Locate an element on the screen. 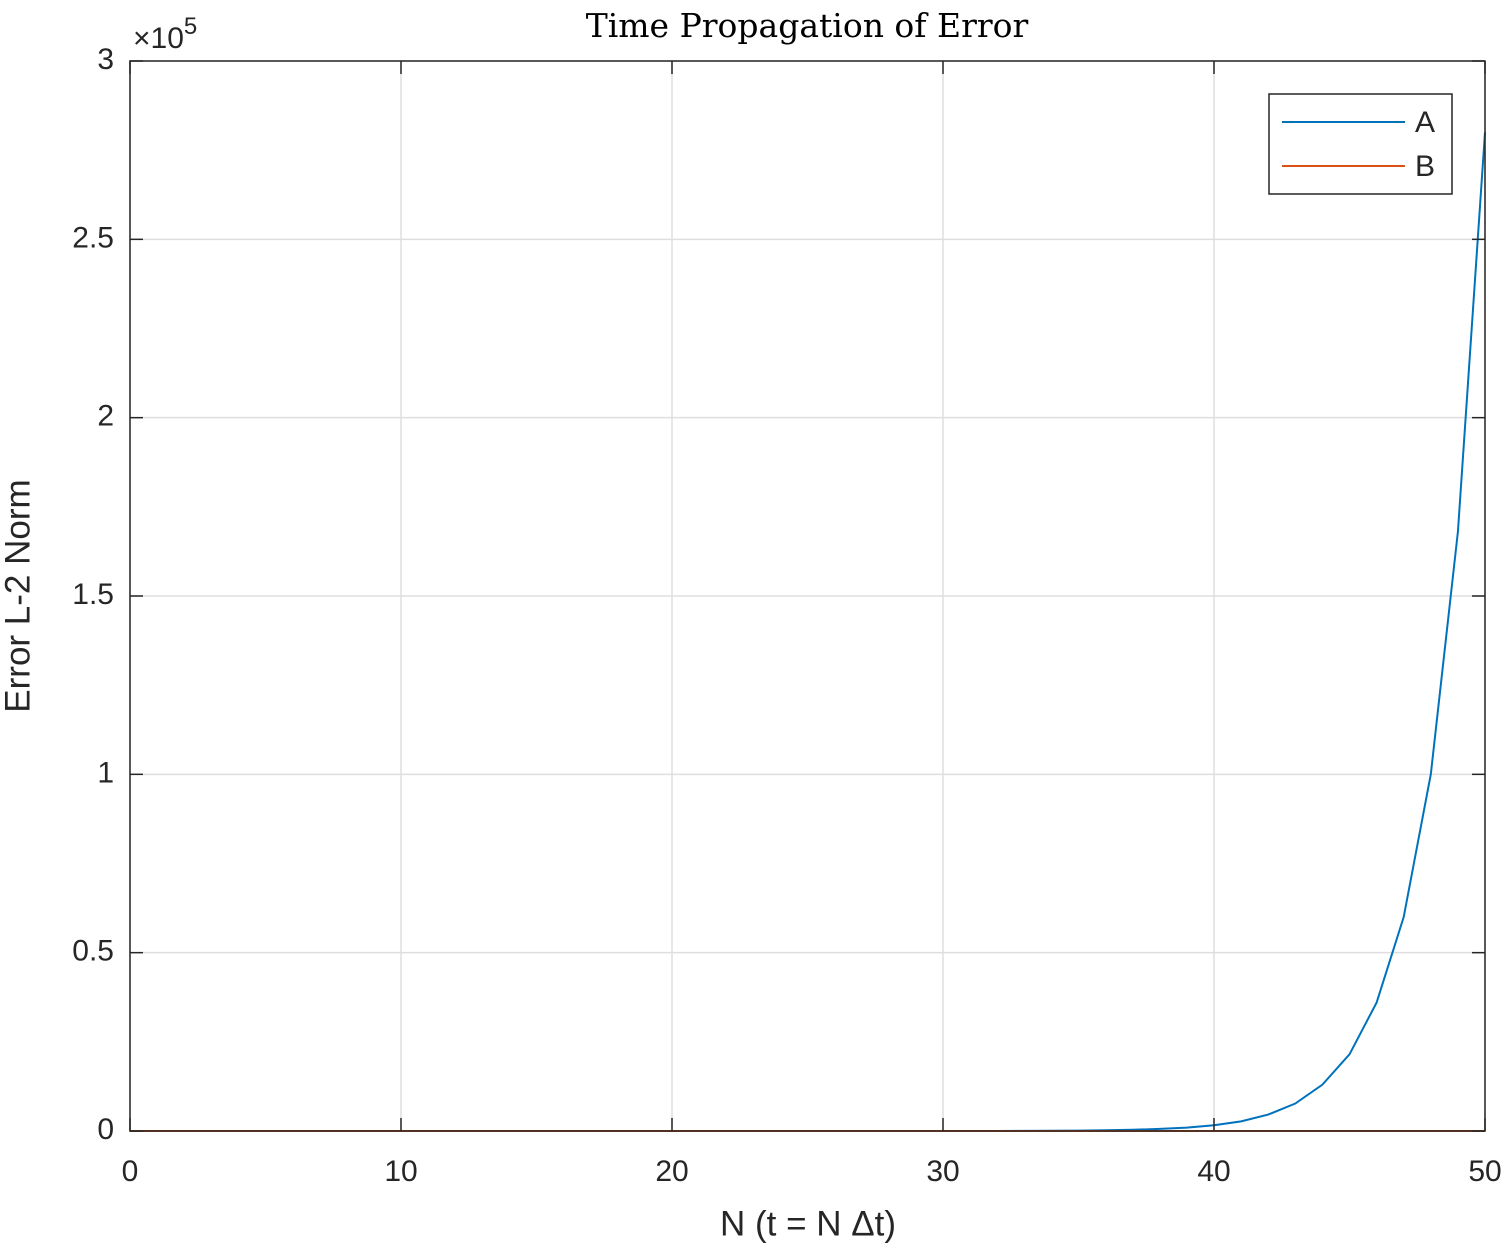  exponent-base: ×10 is located at coordinates (158, 38).